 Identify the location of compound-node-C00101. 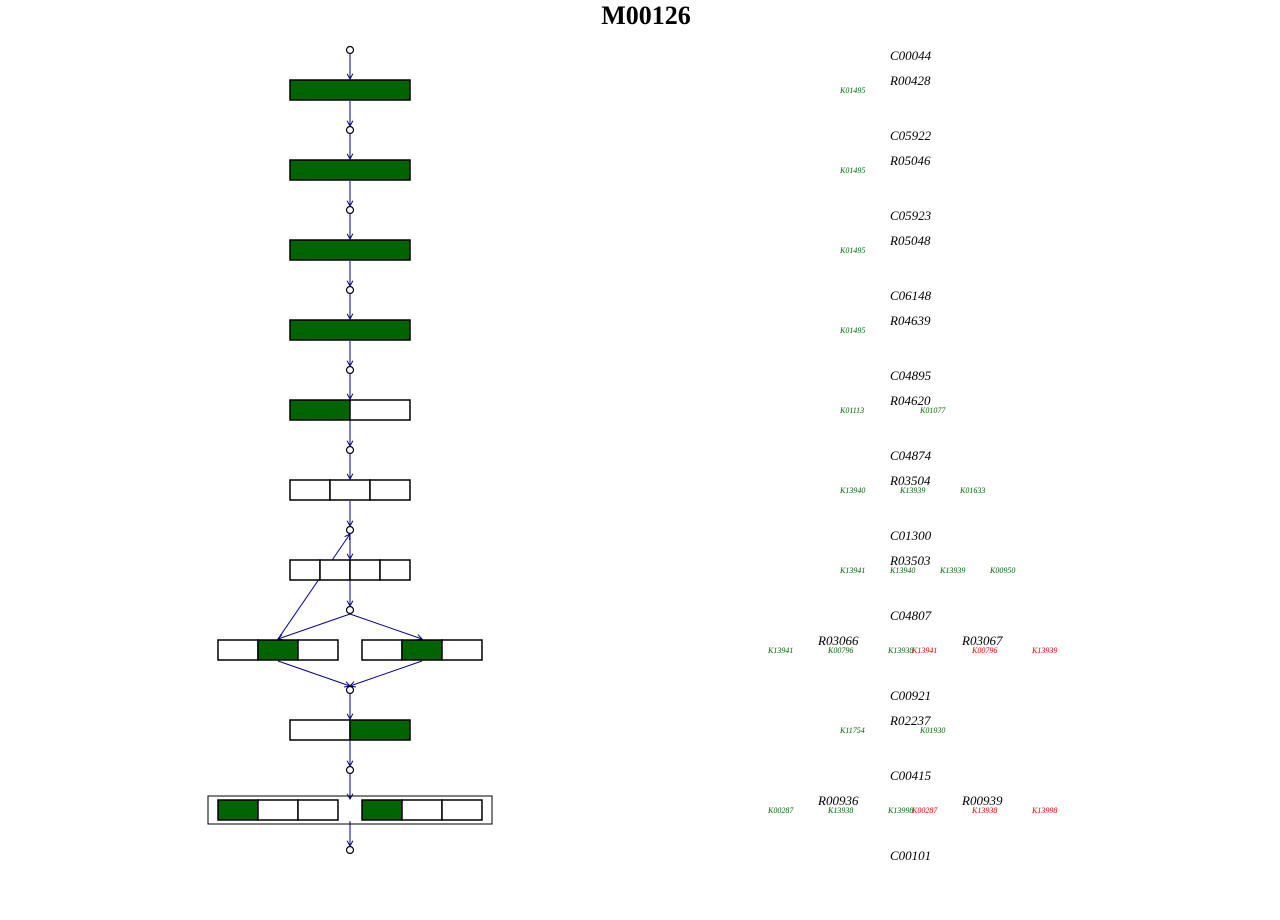
(350, 850).